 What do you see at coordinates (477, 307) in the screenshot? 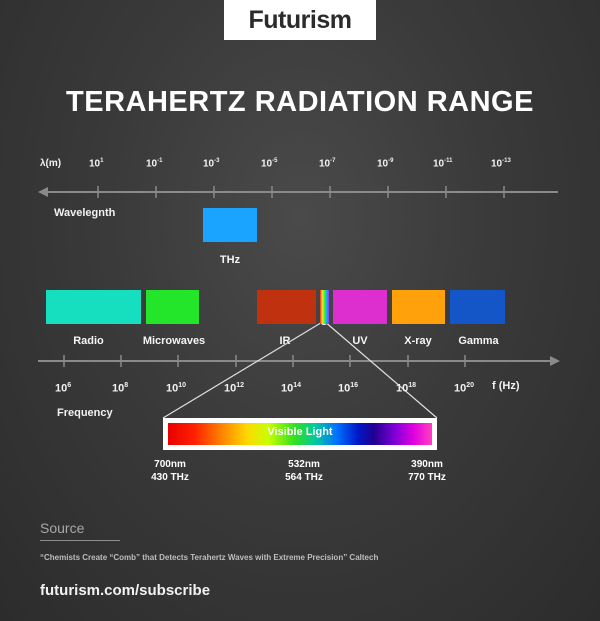
I see `band-gamma` at bounding box center [477, 307].